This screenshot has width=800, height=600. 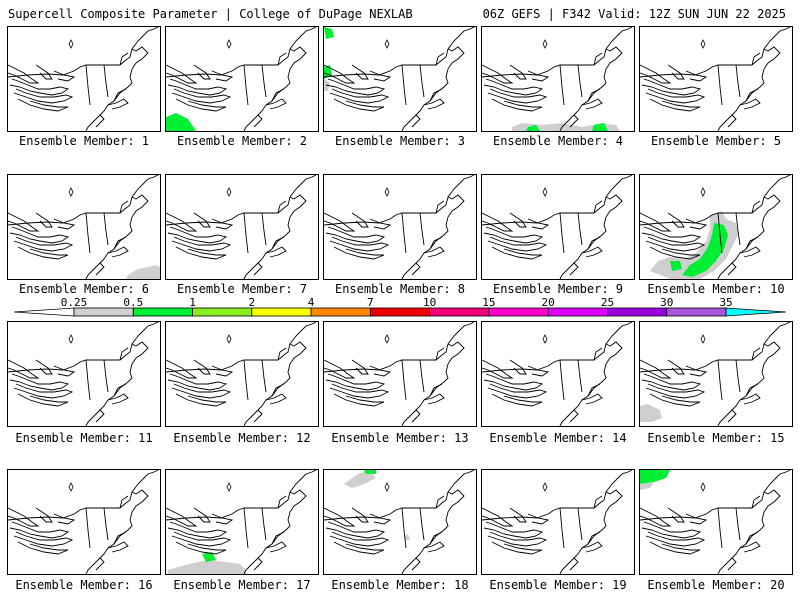 I want to click on colorbar-tick-label: 0.25, so click(x=74, y=302).